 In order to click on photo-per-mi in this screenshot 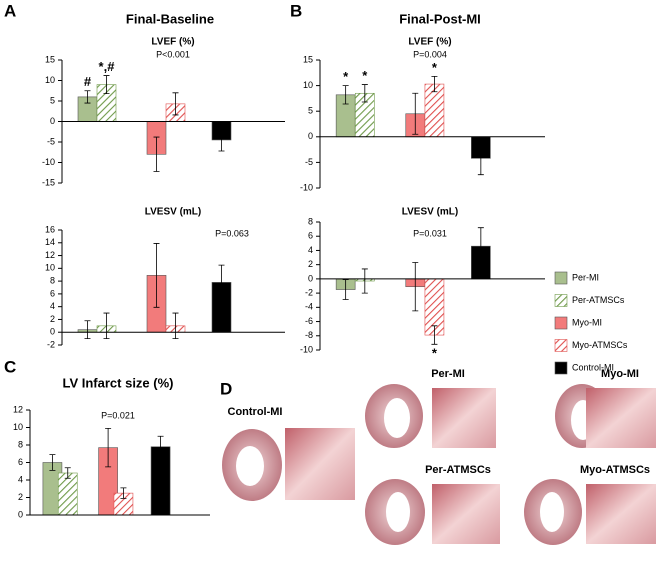, I will do `click(430, 416)`.